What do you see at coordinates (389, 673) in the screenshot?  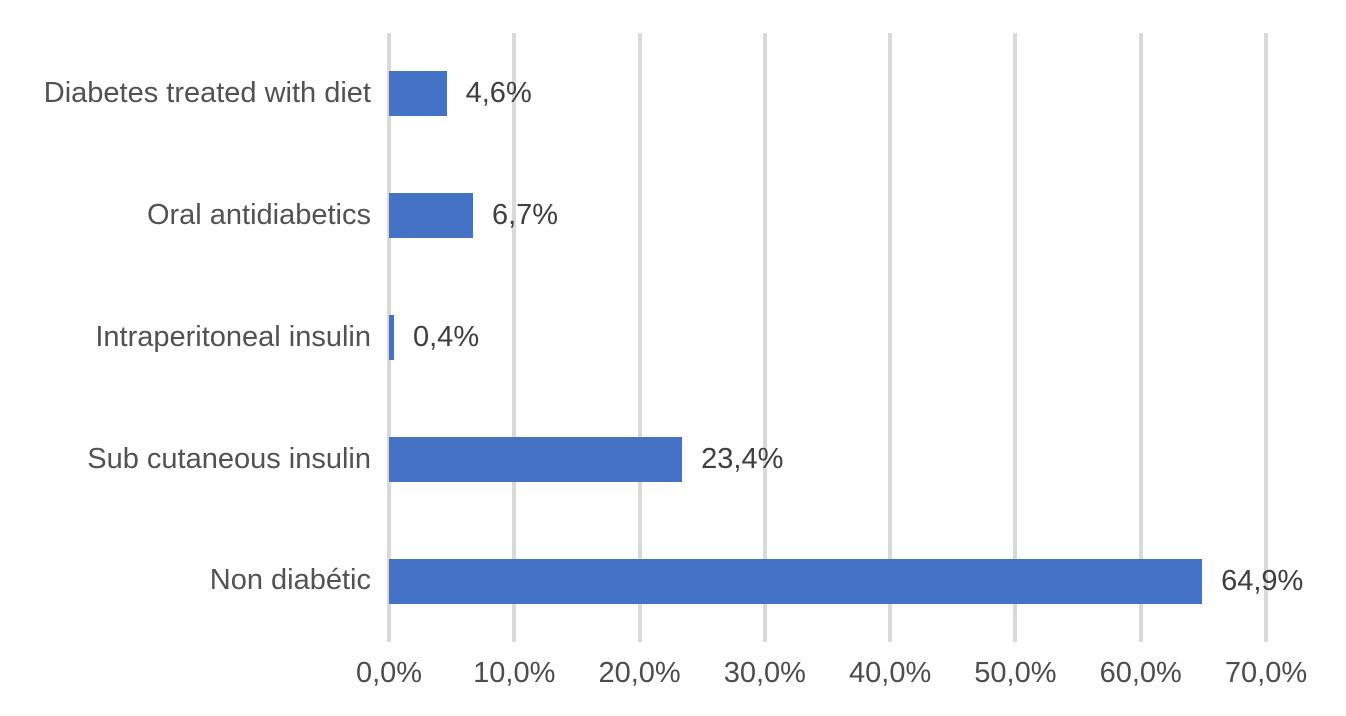 I see `x-tick-label: 0,0%` at bounding box center [389, 673].